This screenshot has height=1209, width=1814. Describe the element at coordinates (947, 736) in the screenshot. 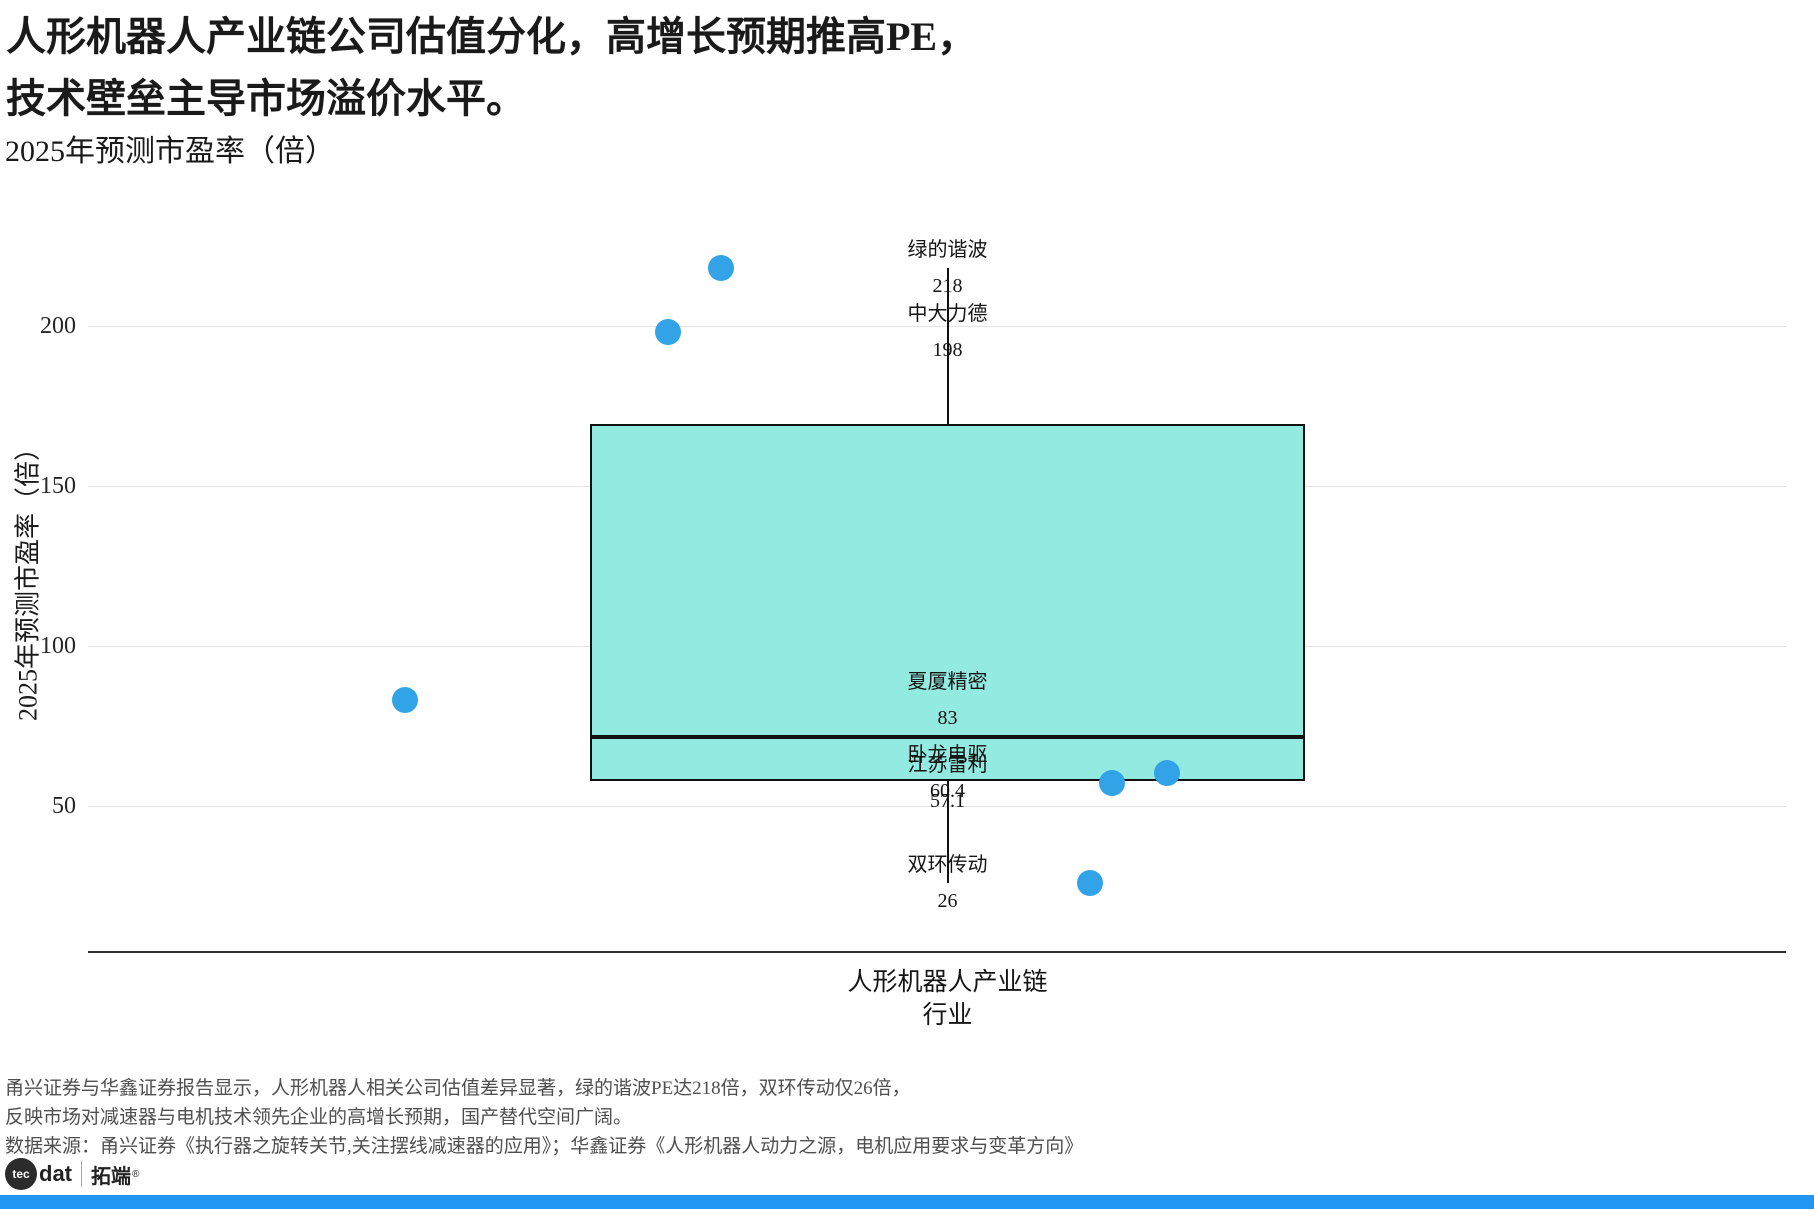

I see `median-line` at that location.